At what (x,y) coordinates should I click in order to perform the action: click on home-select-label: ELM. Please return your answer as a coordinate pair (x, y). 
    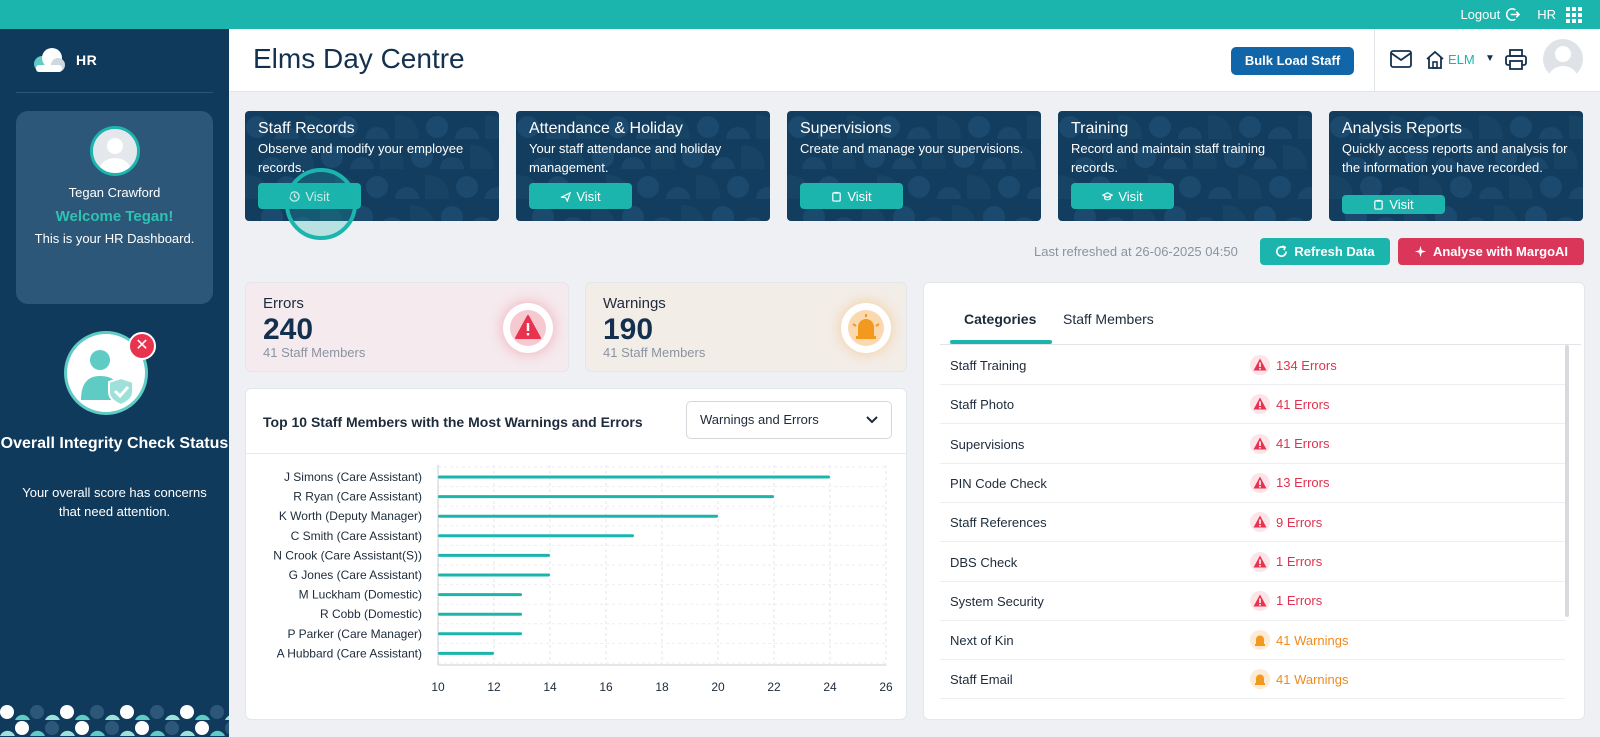
    Looking at the image, I should click on (1461, 59).